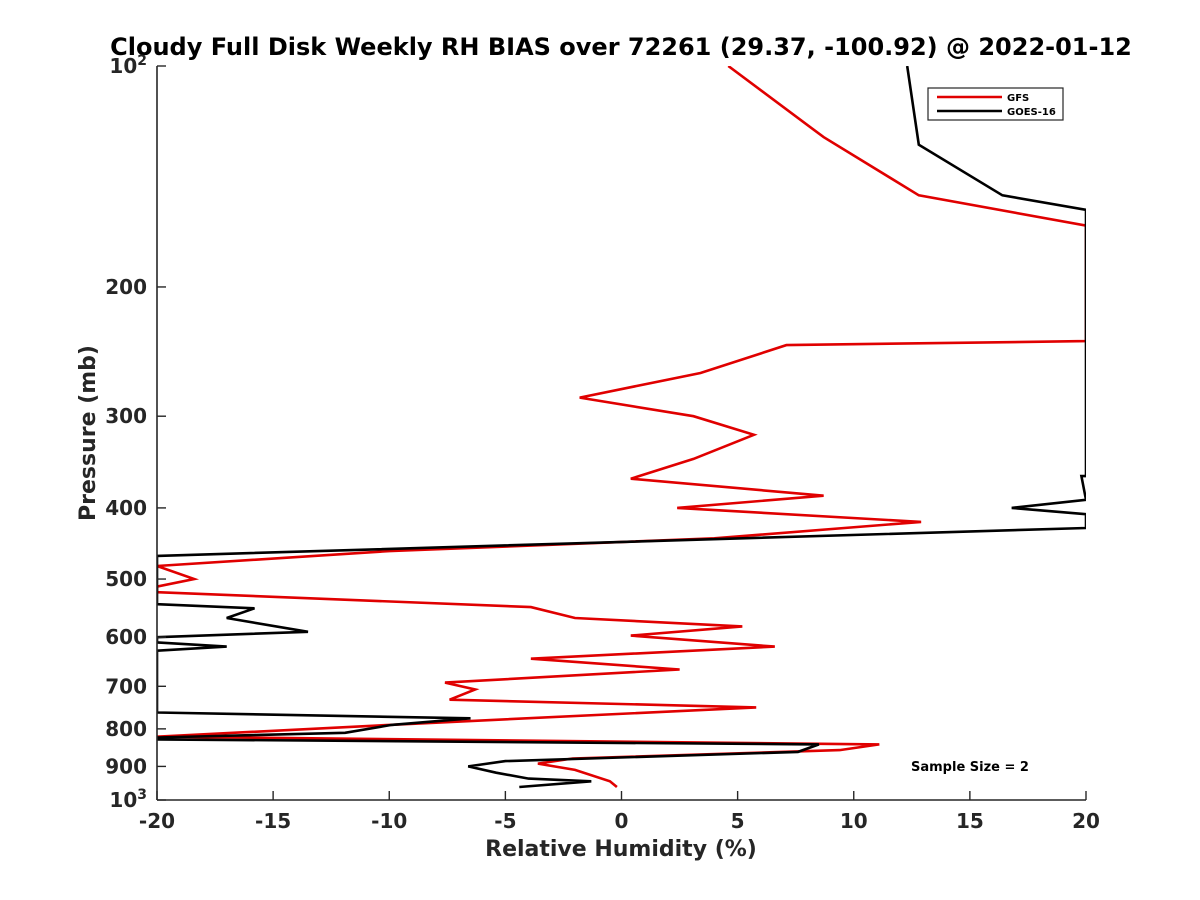 This screenshot has width=1200, height=900. I want to click on y-tick-label: 600, so click(126, 637).